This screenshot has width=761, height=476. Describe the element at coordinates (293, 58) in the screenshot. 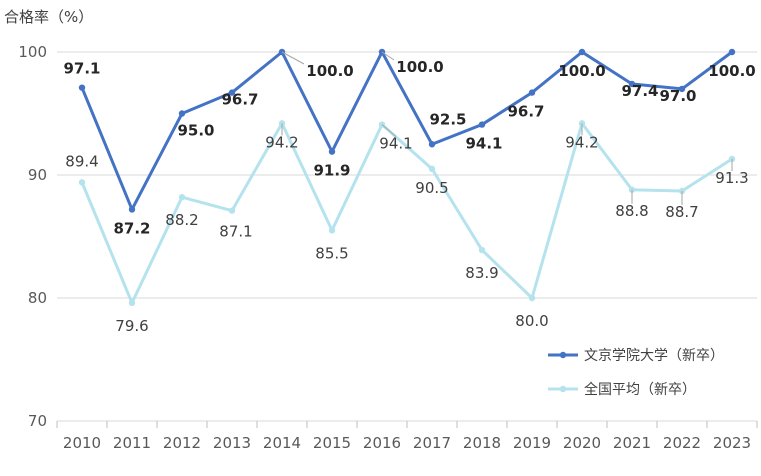

I see `leader-line-1-2014` at that location.